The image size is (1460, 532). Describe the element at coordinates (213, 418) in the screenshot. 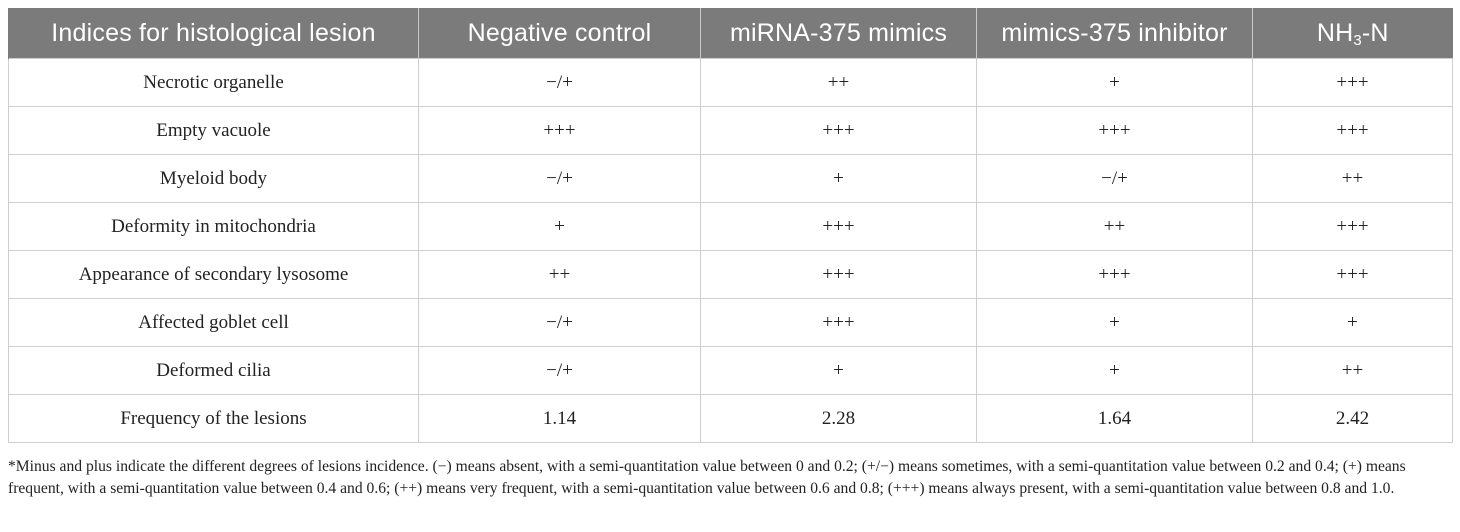

I see `row-label-cell: Frequency of the lesions` at that location.